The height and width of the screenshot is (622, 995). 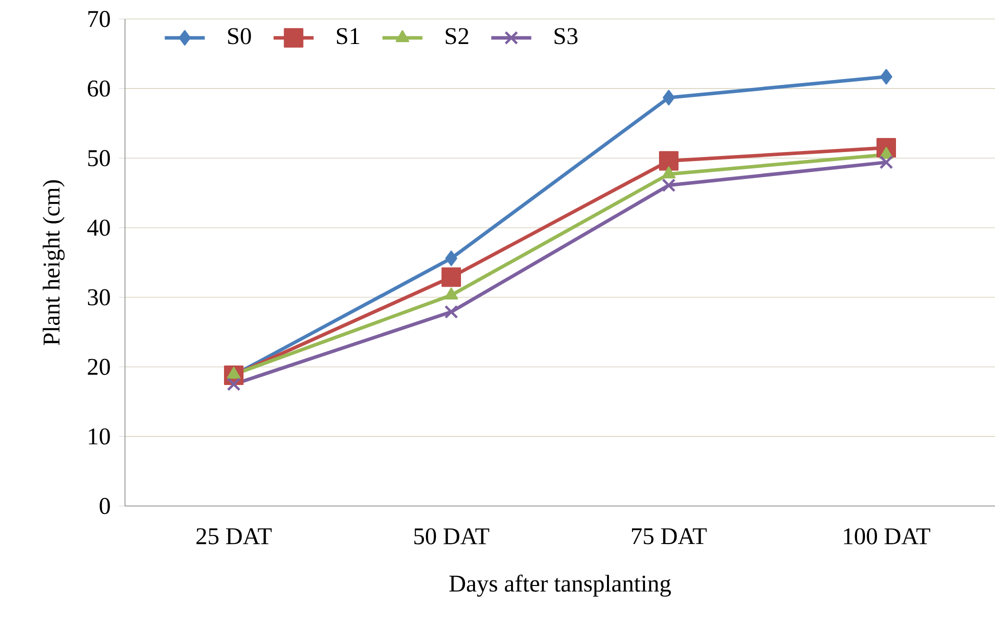 I want to click on x-tick-label: 50 DAT, so click(x=452, y=536).